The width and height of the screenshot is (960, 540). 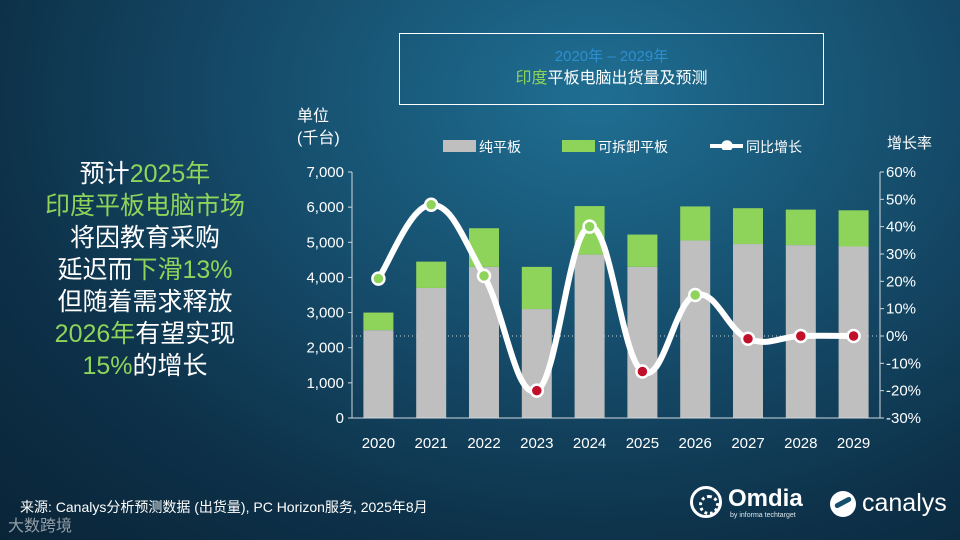 What do you see at coordinates (642, 250) in the screenshot?
I see `bar-detachable-2025` at bounding box center [642, 250].